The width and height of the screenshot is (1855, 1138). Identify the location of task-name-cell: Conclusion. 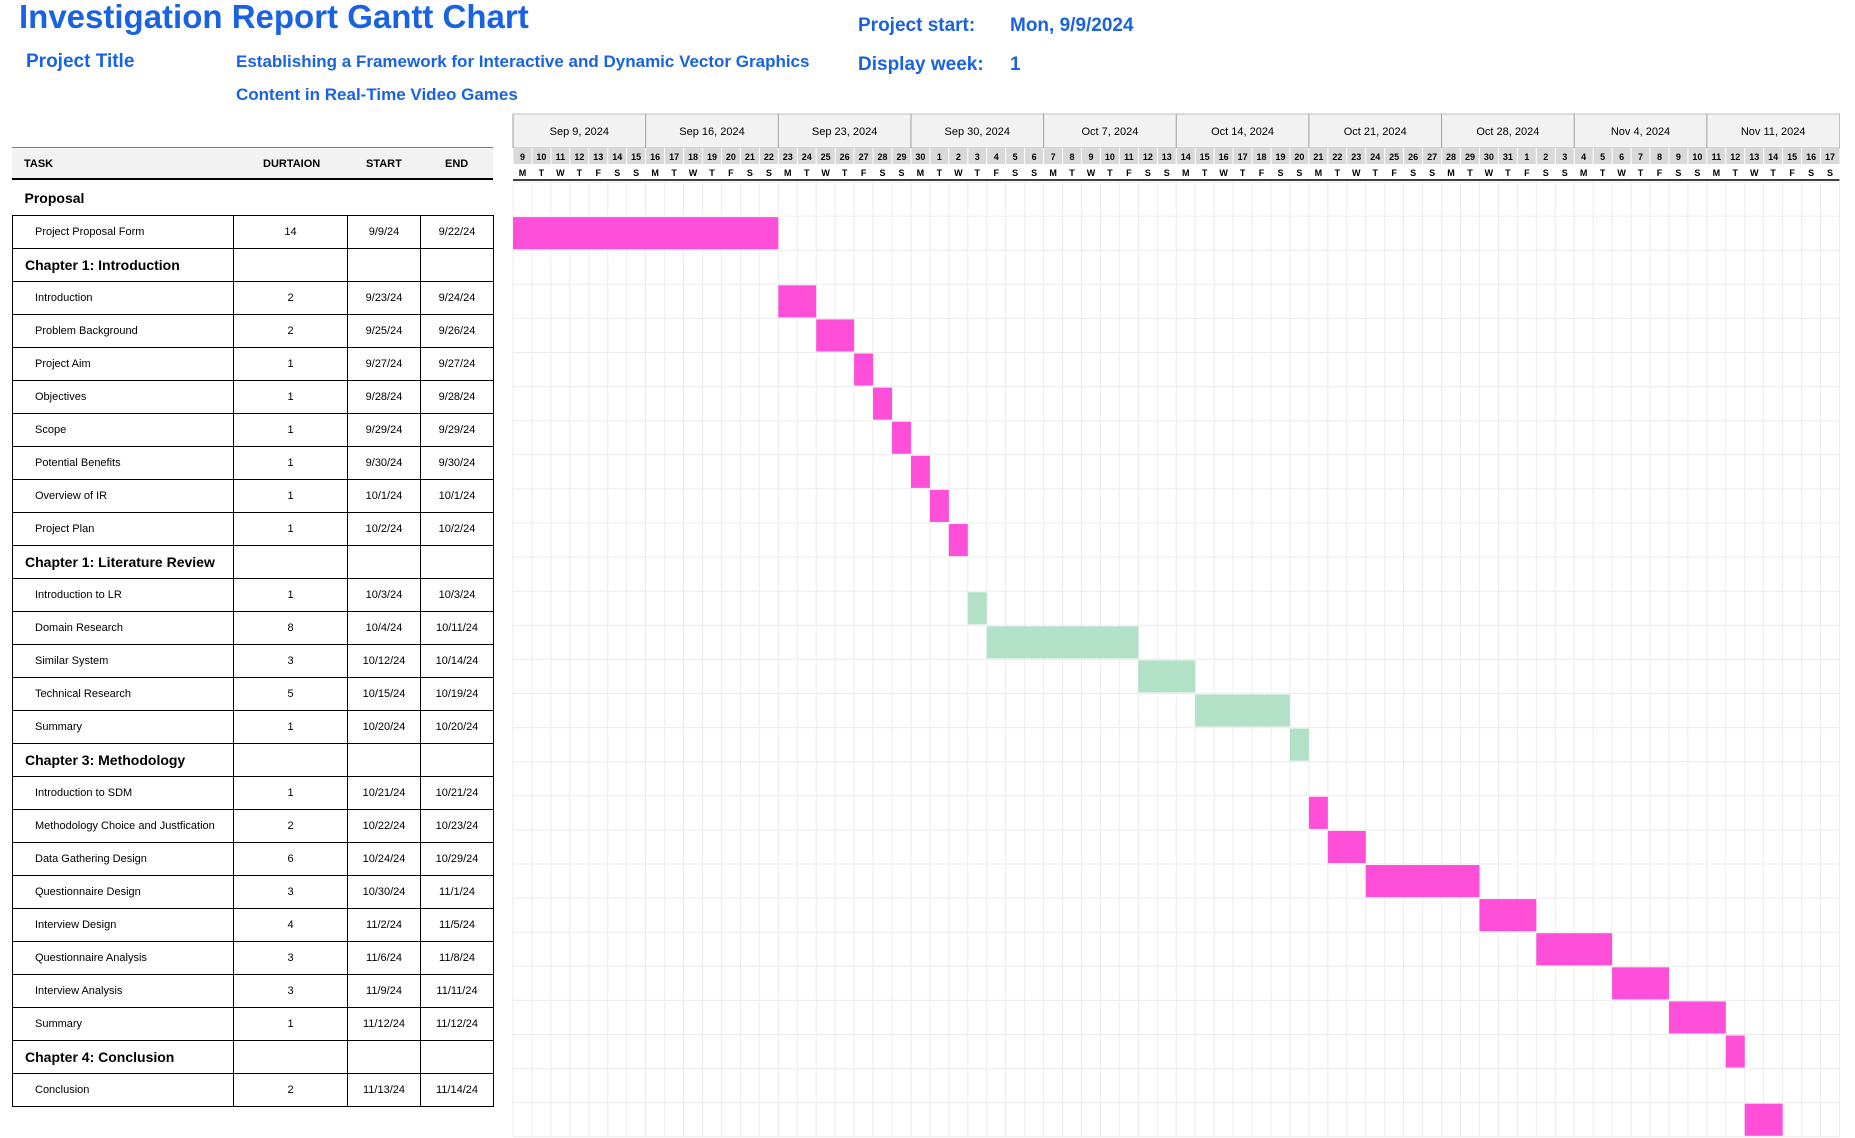
(123, 1089).